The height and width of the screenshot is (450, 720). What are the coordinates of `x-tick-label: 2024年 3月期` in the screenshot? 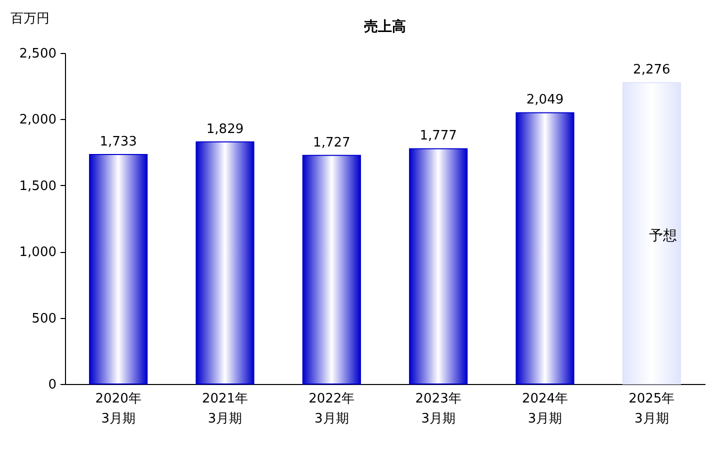 It's located at (545, 409).